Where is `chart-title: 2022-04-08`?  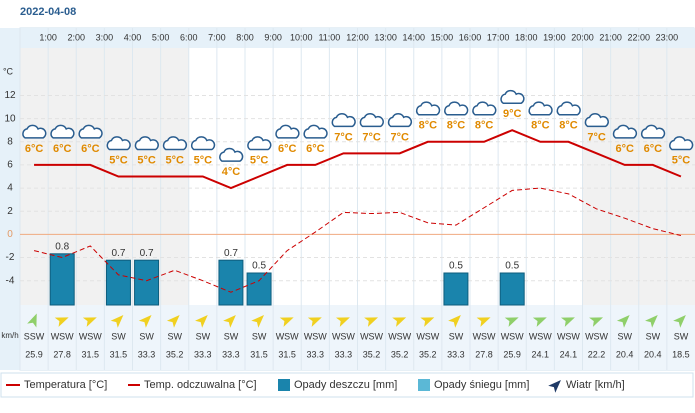
chart-title: 2022-04-08 is located at coordinates (48, 12).